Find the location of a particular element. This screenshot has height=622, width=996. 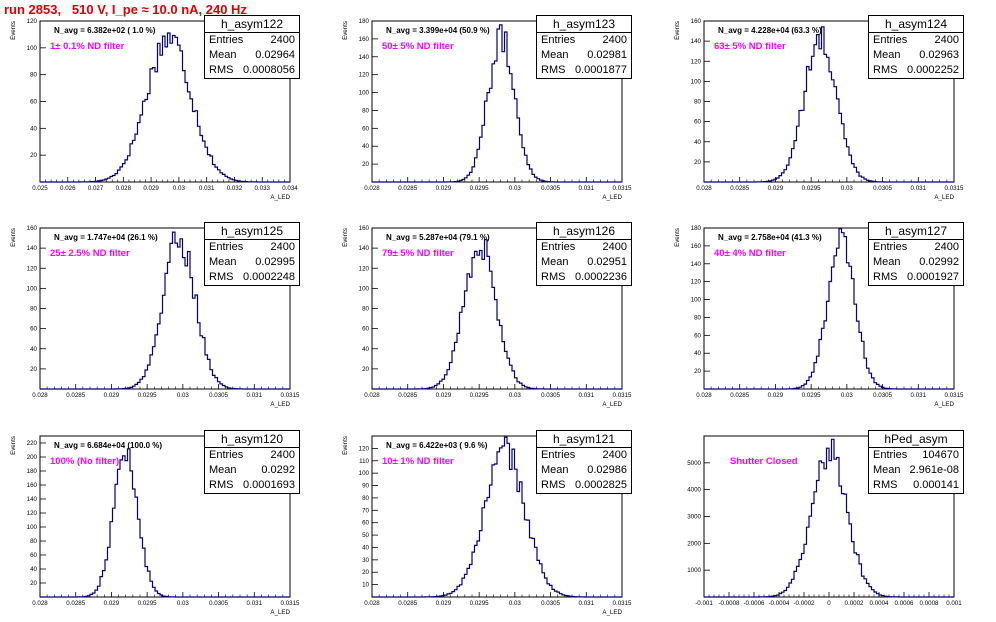

x-tick-label: 0.027 is located at coordinates (96, 188).